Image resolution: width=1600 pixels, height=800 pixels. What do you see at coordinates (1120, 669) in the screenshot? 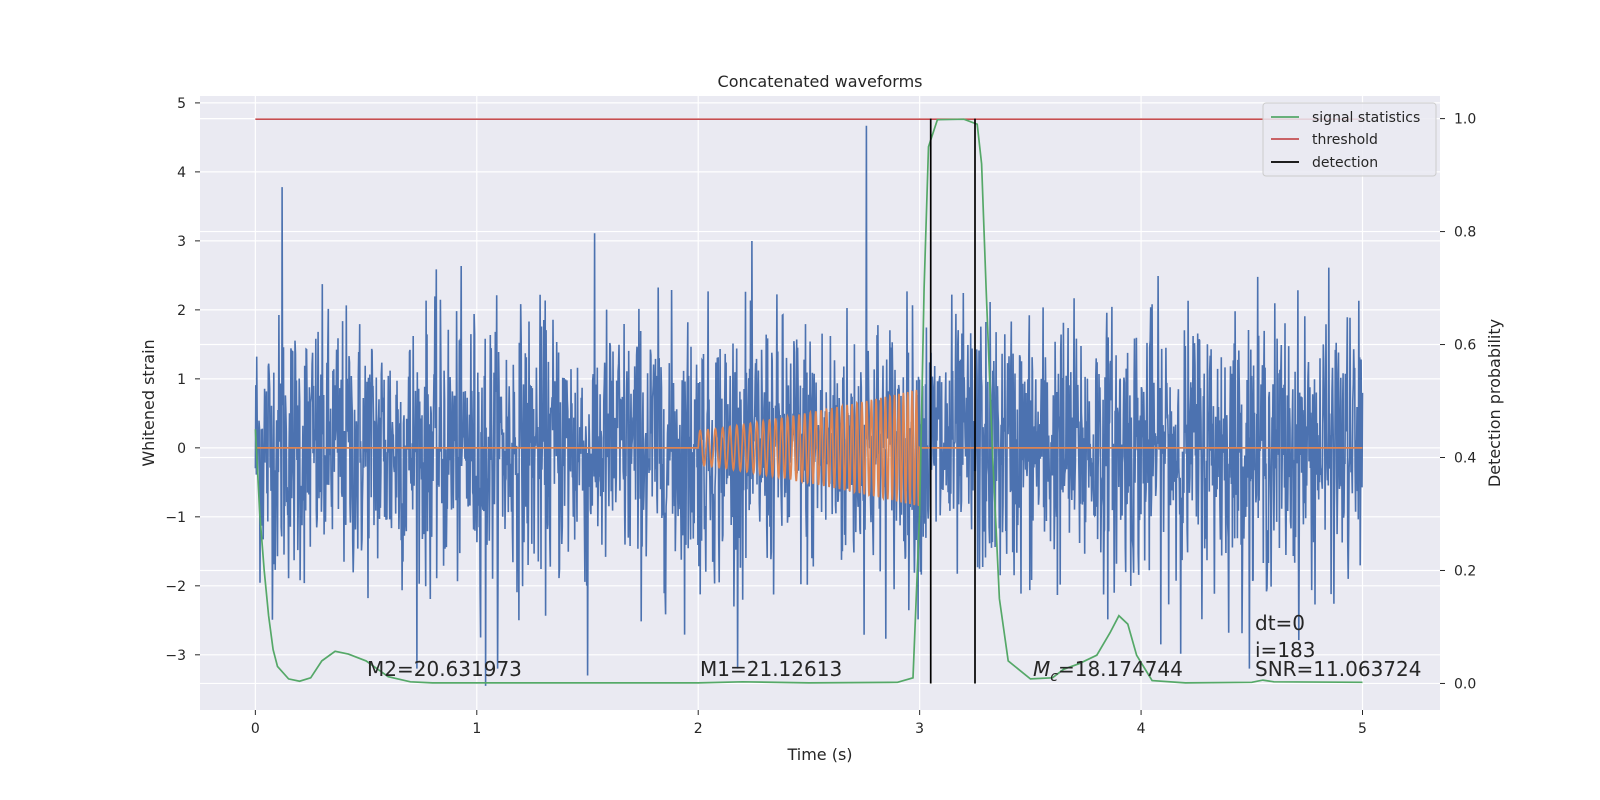
I see `annotation-mc-value: =18.174744` at bounding box center [1120, 669].